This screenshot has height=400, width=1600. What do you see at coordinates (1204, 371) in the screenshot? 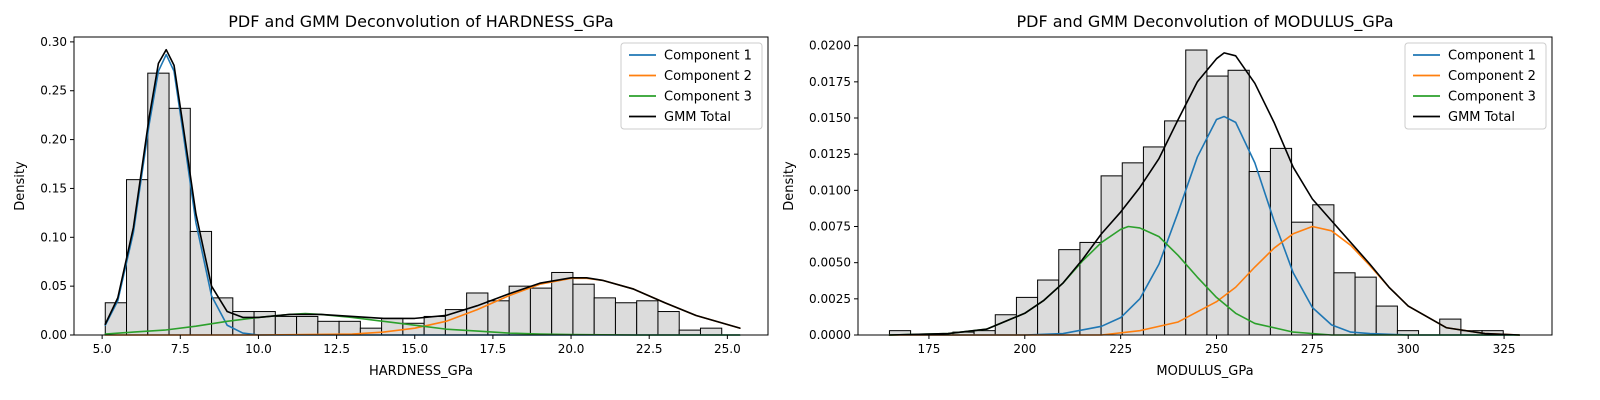
I see `modulus-x-axis-label: MODULUS_GPa` at bounding box center [1204, 371].